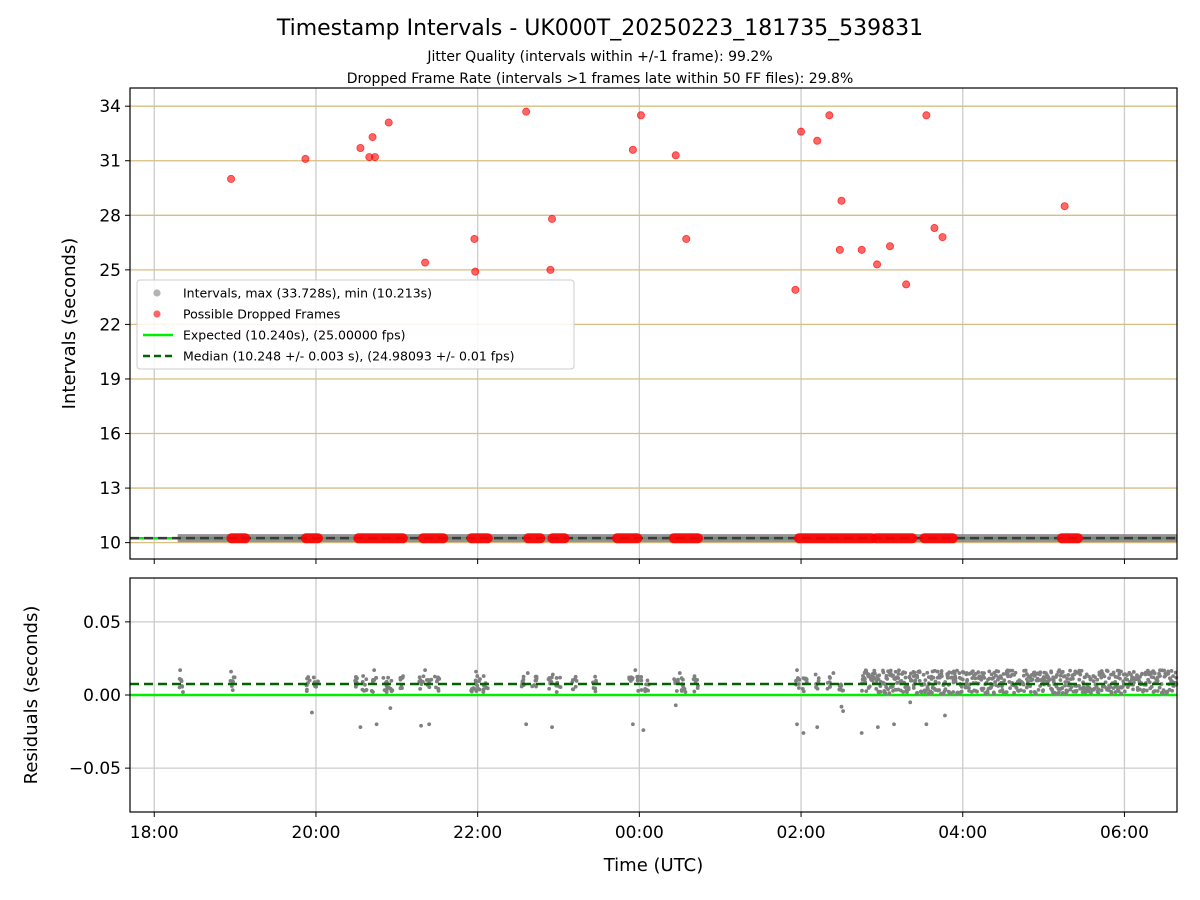  What do you see at coordinates (110, 489) in the screenshot?
I see `top-ytick-label: 13` at bounding box center [110, 489].